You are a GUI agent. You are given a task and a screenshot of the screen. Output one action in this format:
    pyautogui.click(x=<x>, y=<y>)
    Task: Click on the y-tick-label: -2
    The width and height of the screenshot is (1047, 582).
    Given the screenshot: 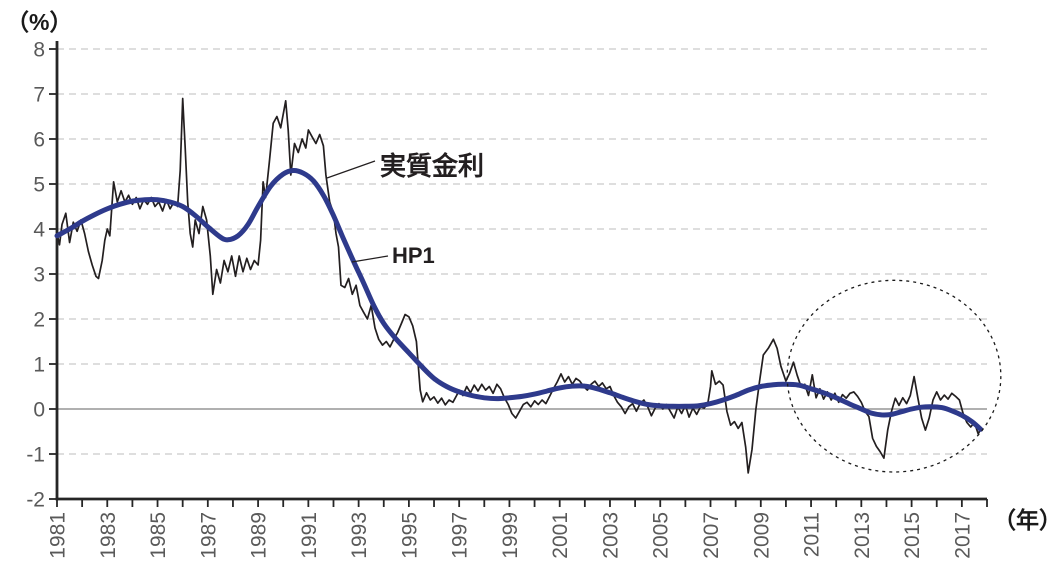 What is the action you would take?
    pyautogui.click(x=35, y=500)
    